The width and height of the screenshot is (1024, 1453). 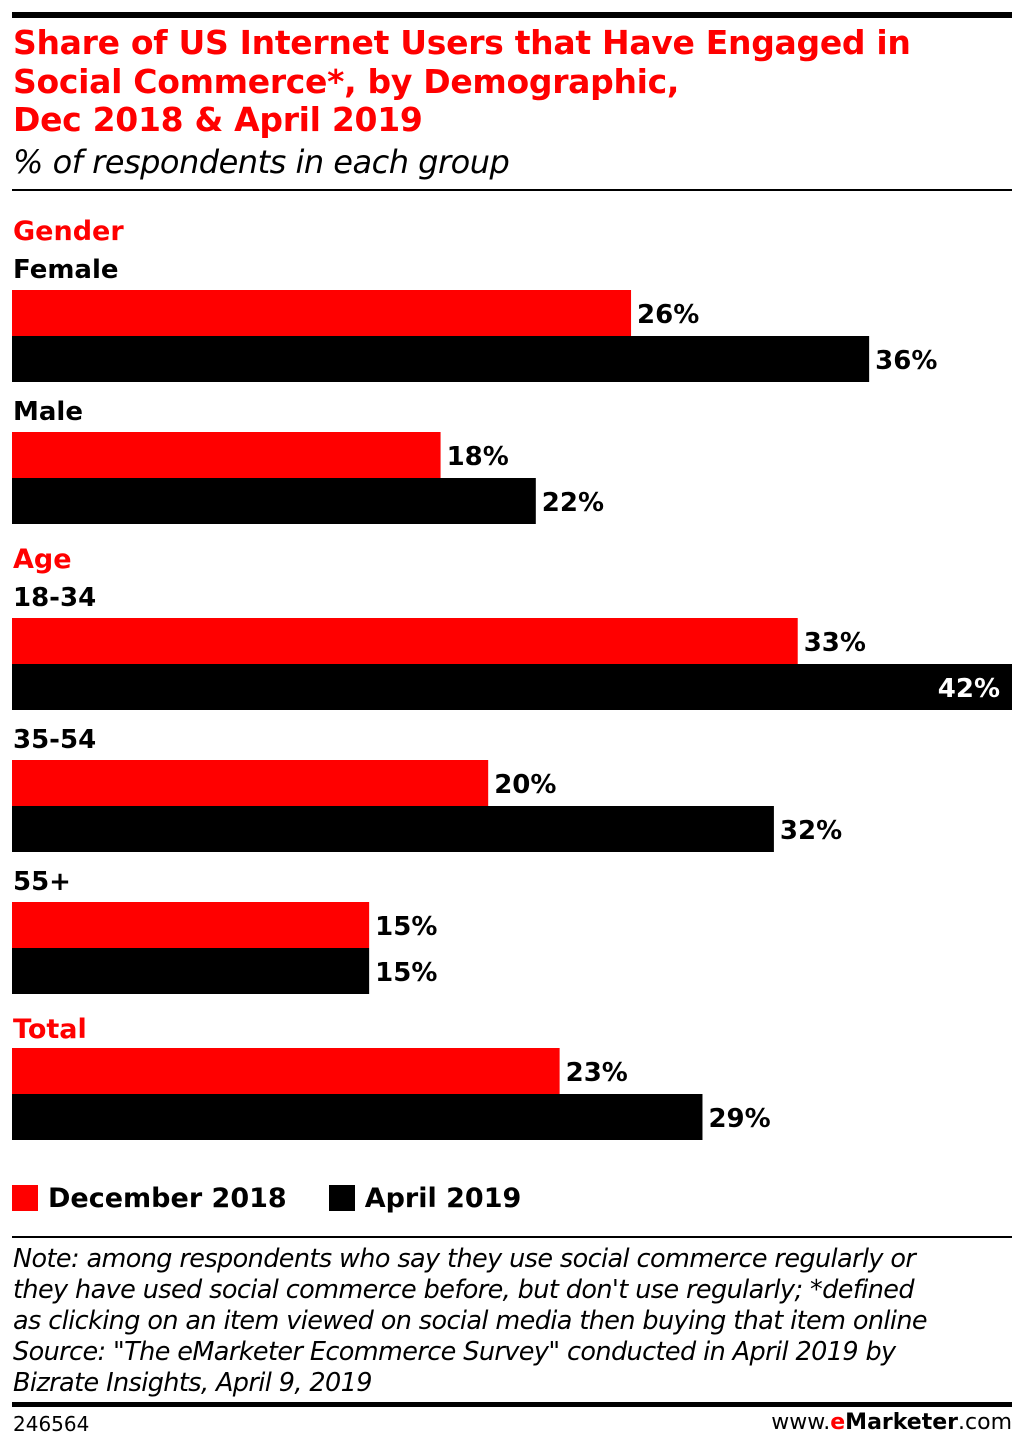 I want to click on data-label-35-54-april-2019: 32%, so click(x=811, y=831).